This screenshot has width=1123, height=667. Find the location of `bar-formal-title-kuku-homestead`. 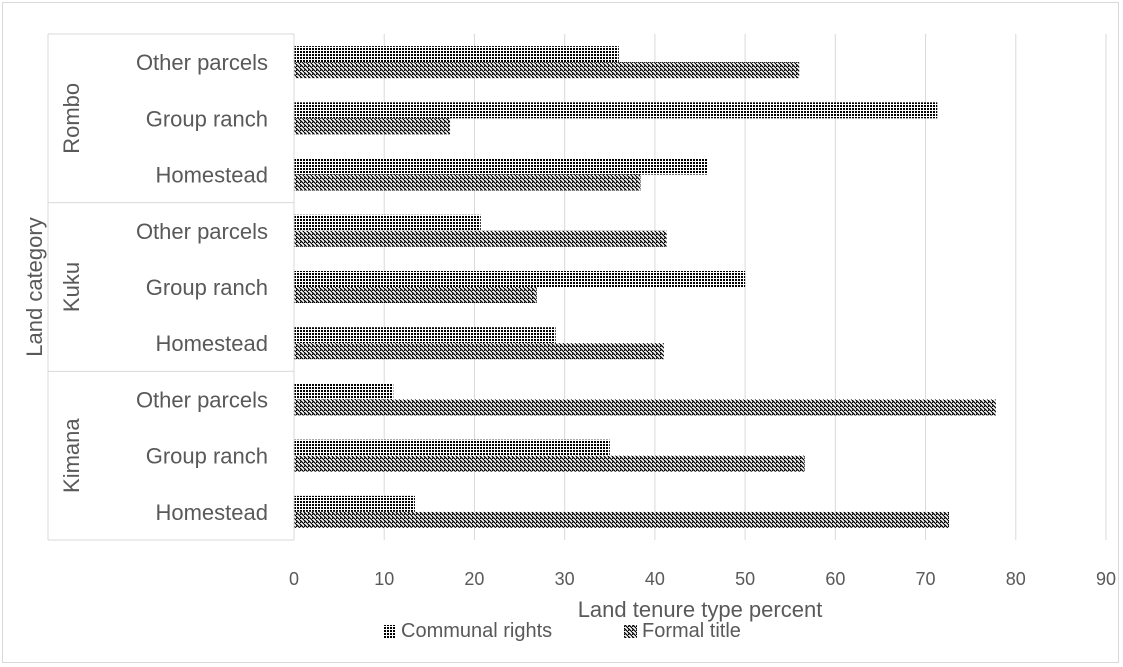

bar-formal-title-kuku-homestead is located at coordinates (479, 351).